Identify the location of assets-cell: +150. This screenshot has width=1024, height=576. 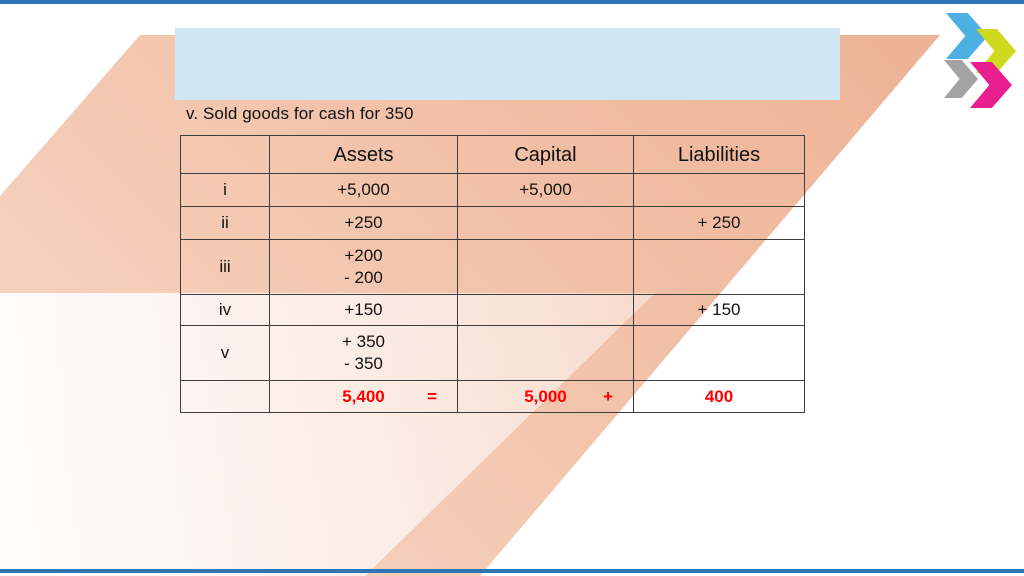
(363, 310).